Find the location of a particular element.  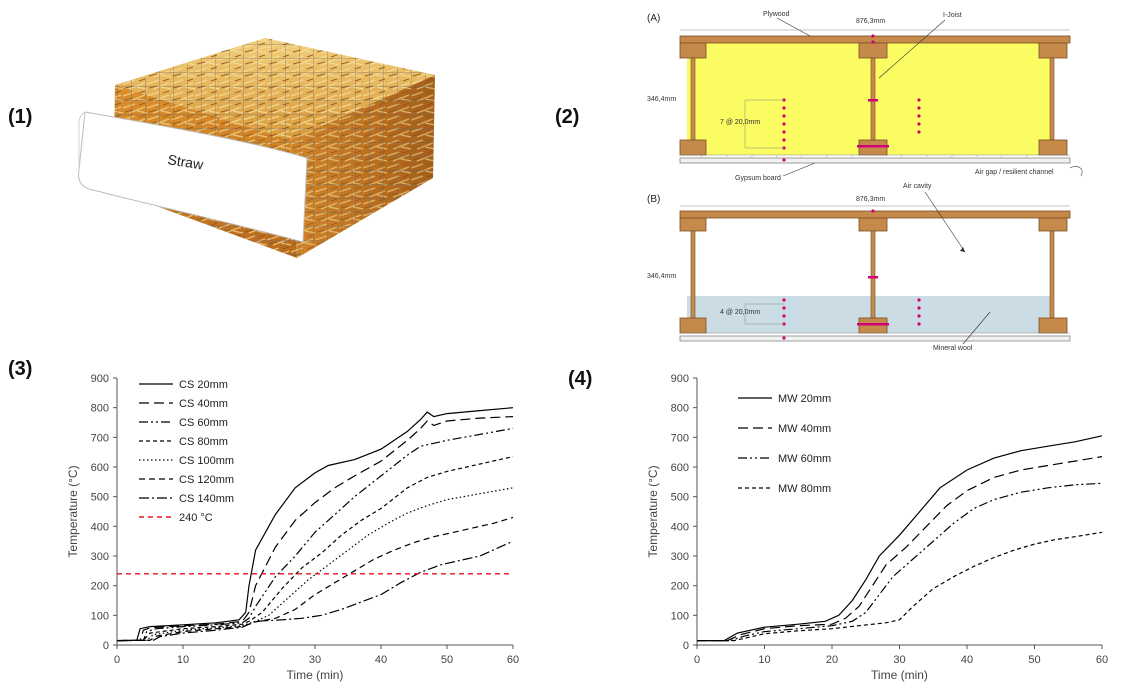

straw-card-label: Straw is located at coordinates (186, 162).